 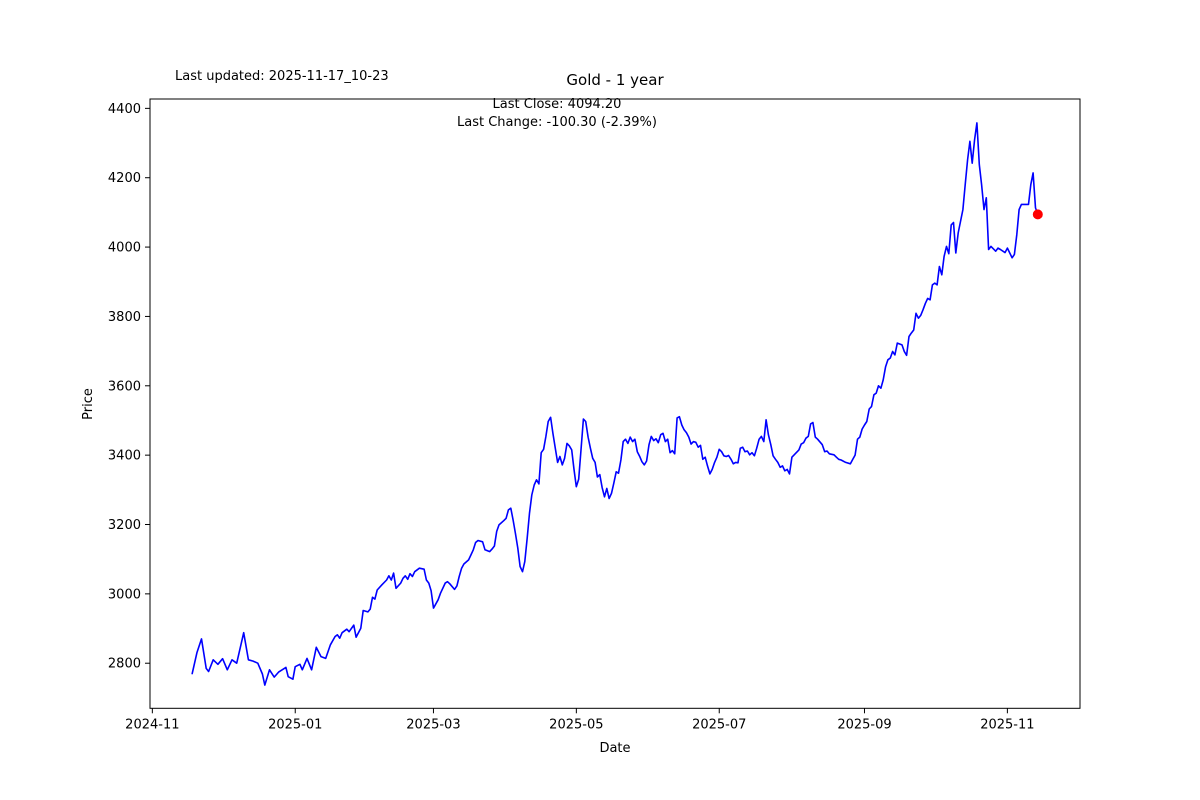 What do you see at coordinates (124, 594) in the screenshot?
I see `y-tick-label: 3000` at bounding box center [124, 594].